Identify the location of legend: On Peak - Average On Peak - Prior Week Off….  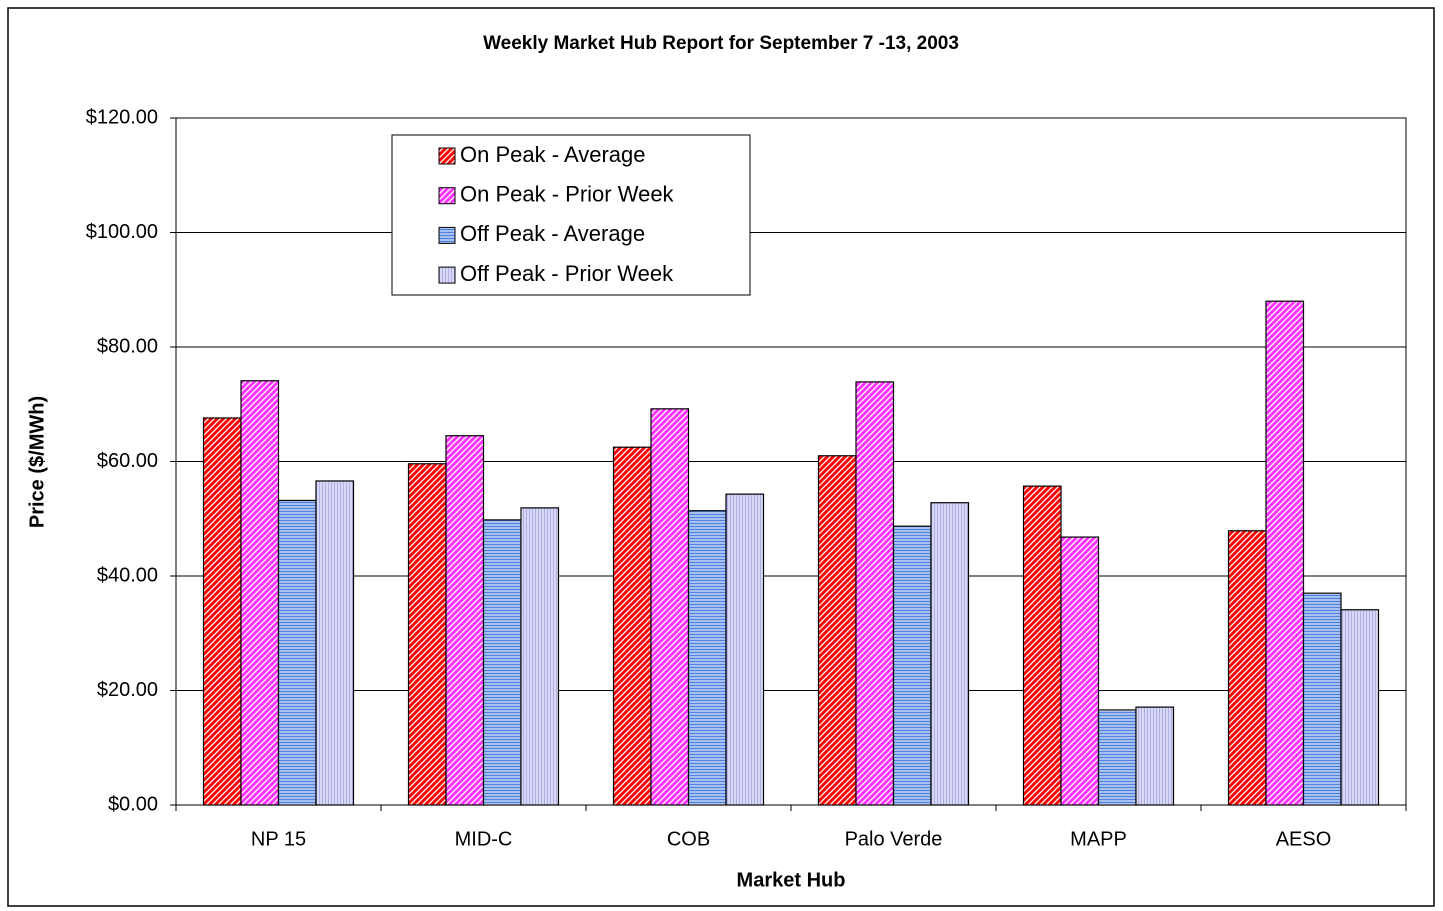
(571, 215).